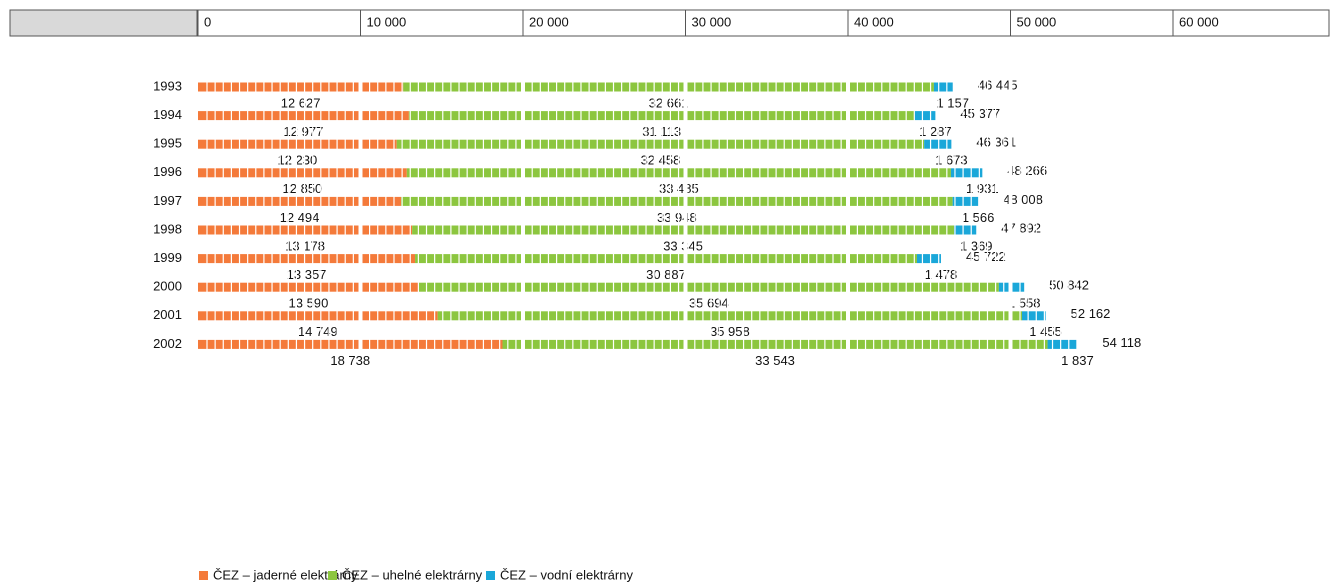 The image size is (1330, 584). What do you see at coordinates (661, 131) in the screenshot?
I see `value-label: 31 113` at bounding box center [661, 131].